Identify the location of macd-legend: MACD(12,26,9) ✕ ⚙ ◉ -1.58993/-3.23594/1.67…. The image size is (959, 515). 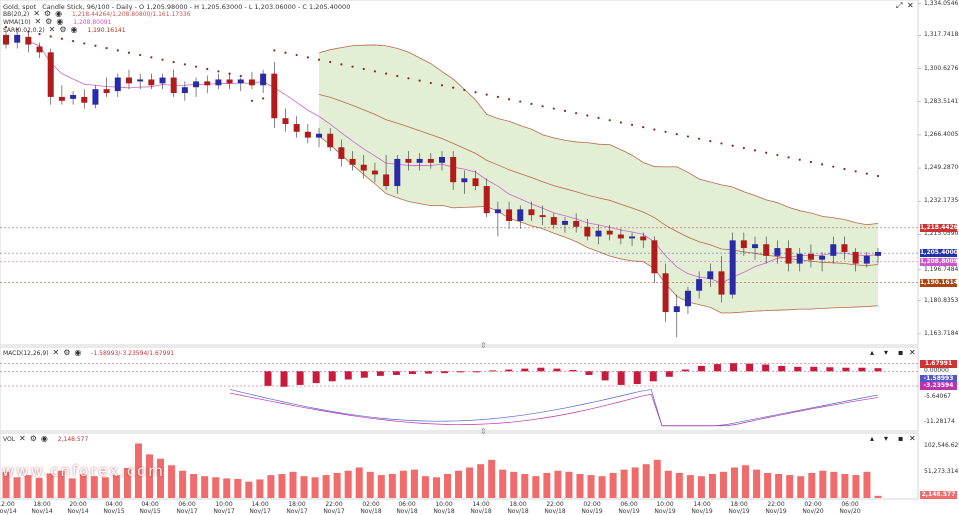
(88, 353).